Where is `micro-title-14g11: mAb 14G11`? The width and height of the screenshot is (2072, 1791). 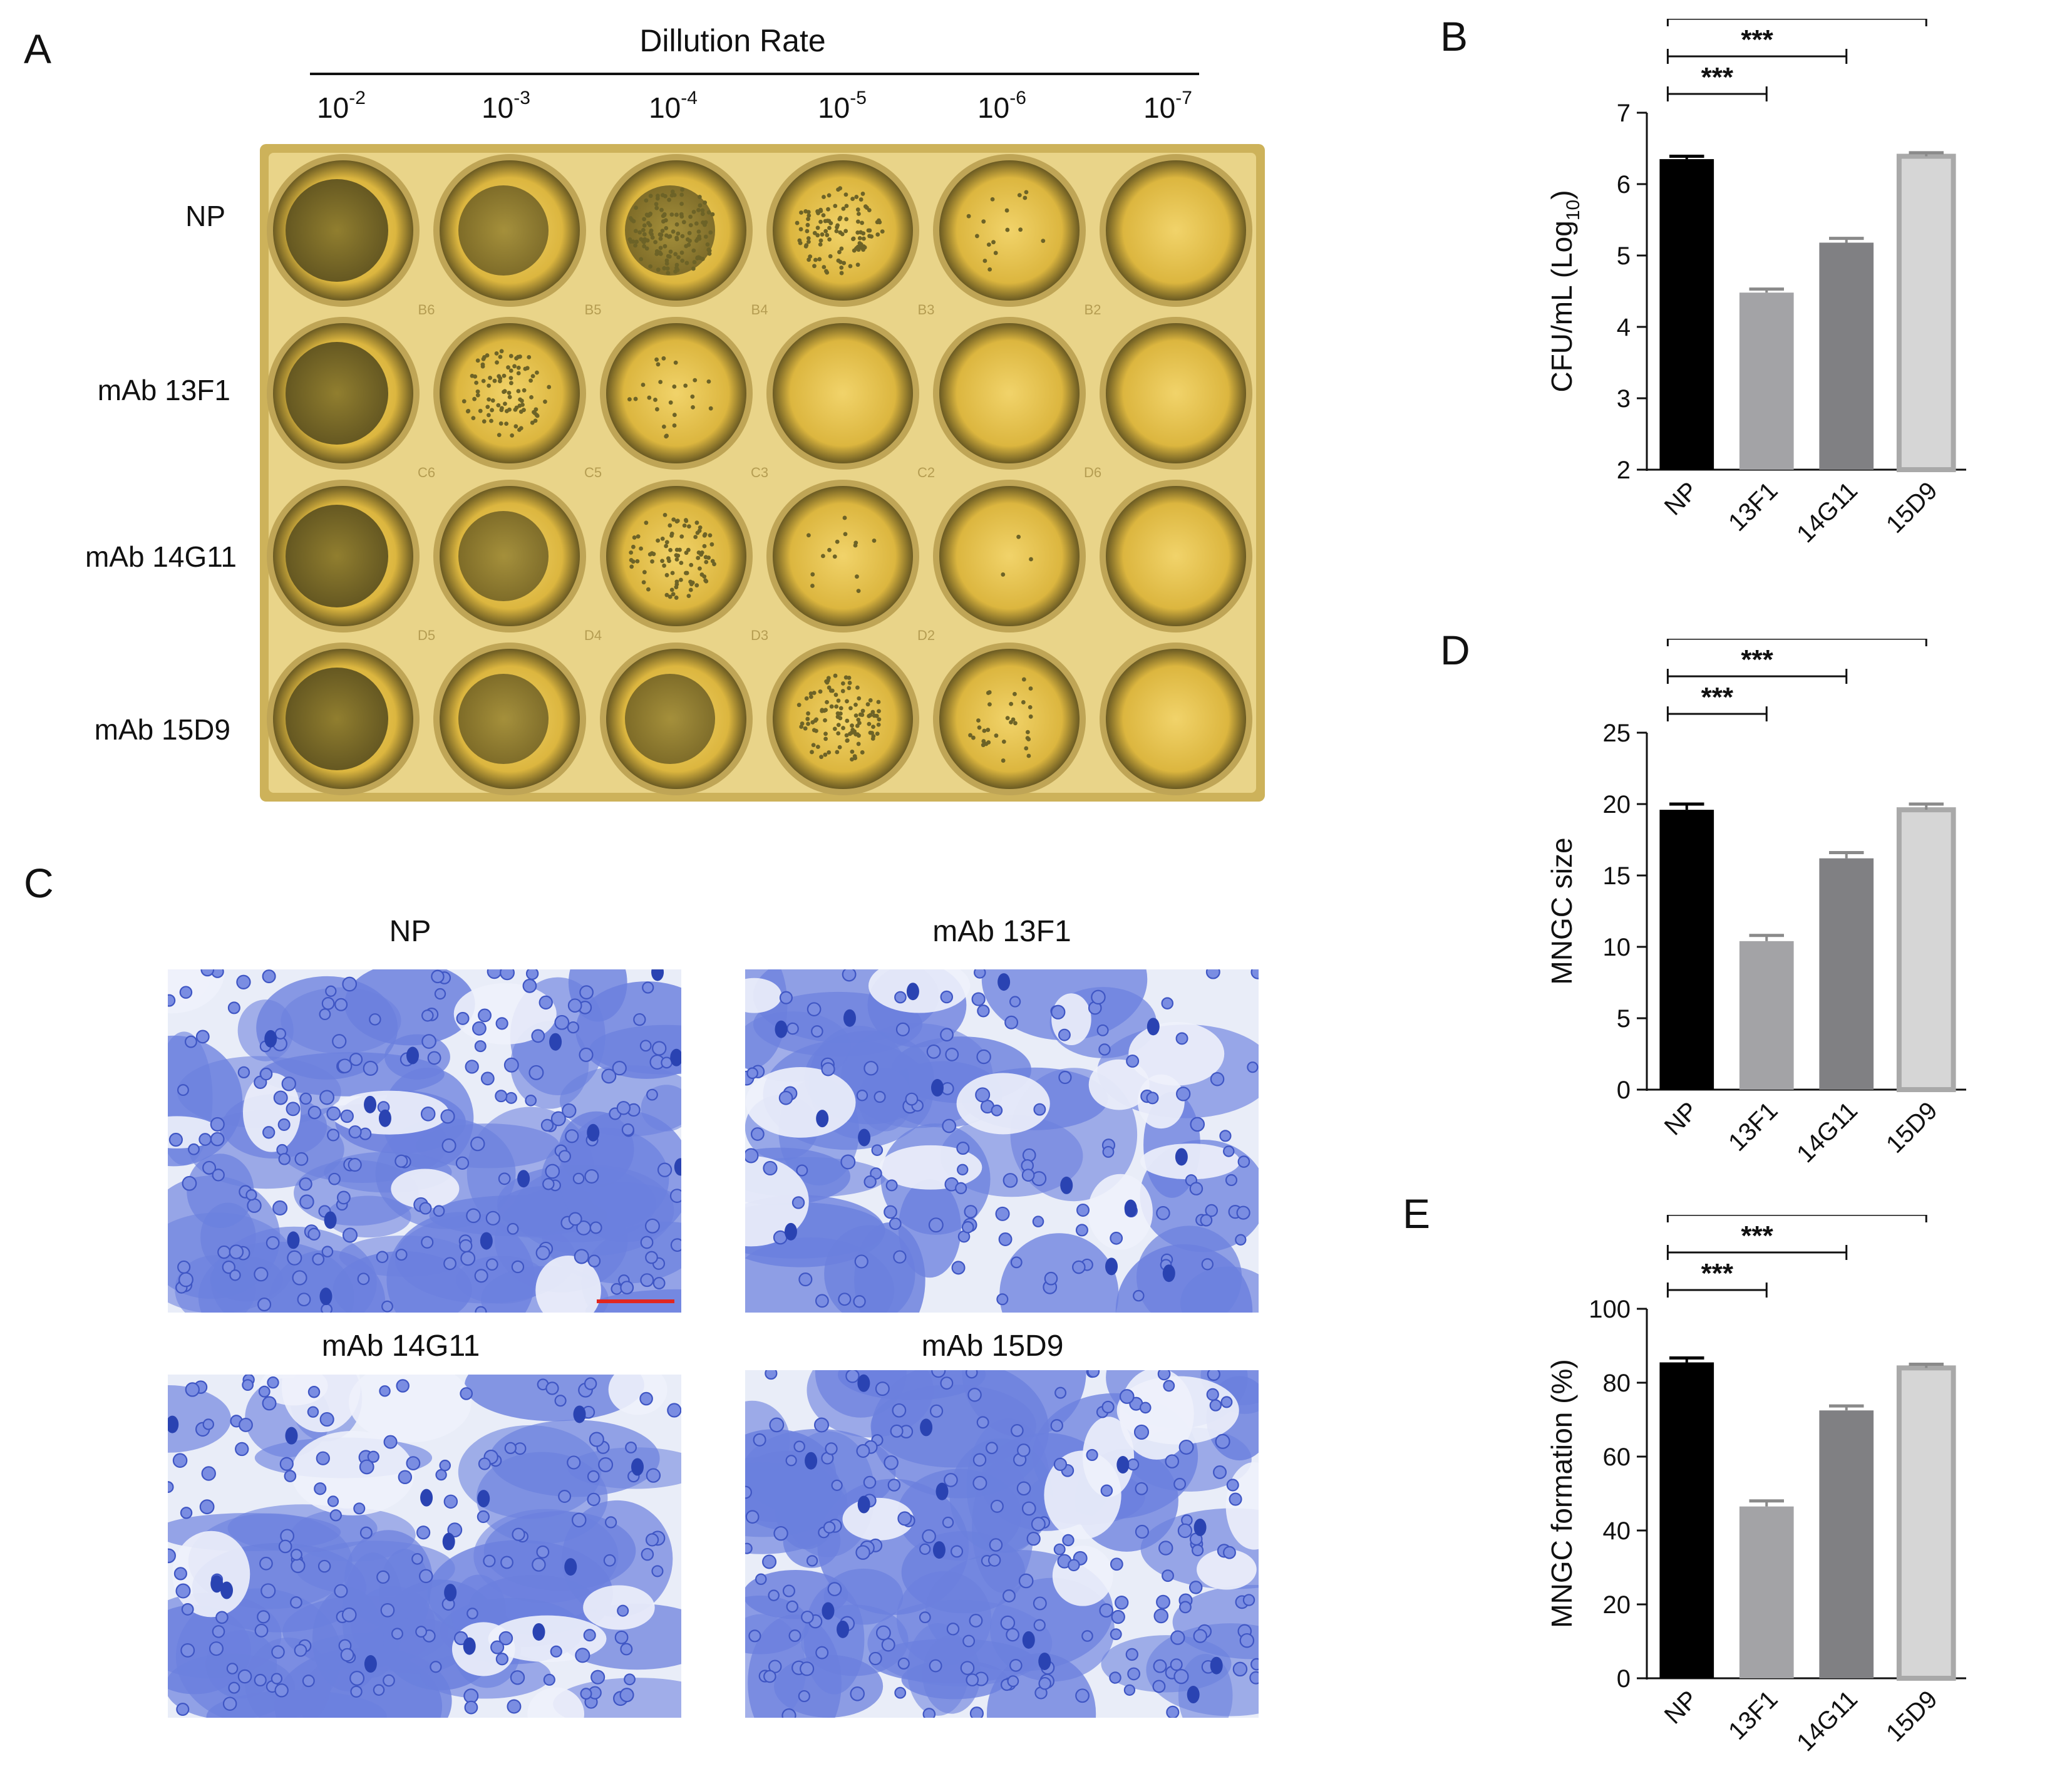 micro-title-14g11: mAb 14G11 is located at coordinates (400, 1346).